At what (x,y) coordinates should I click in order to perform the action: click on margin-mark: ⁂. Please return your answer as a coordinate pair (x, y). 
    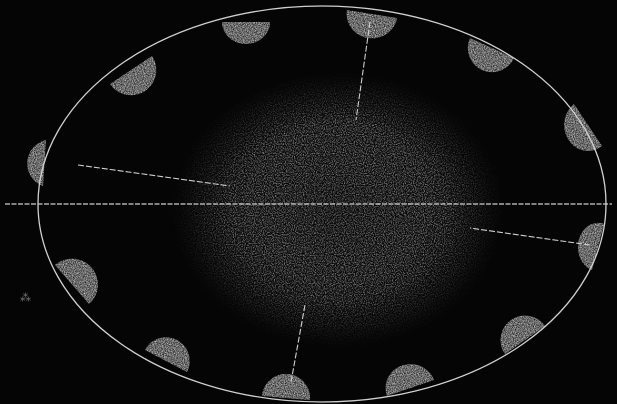
    Looking at the image, I should click on (25, 297).